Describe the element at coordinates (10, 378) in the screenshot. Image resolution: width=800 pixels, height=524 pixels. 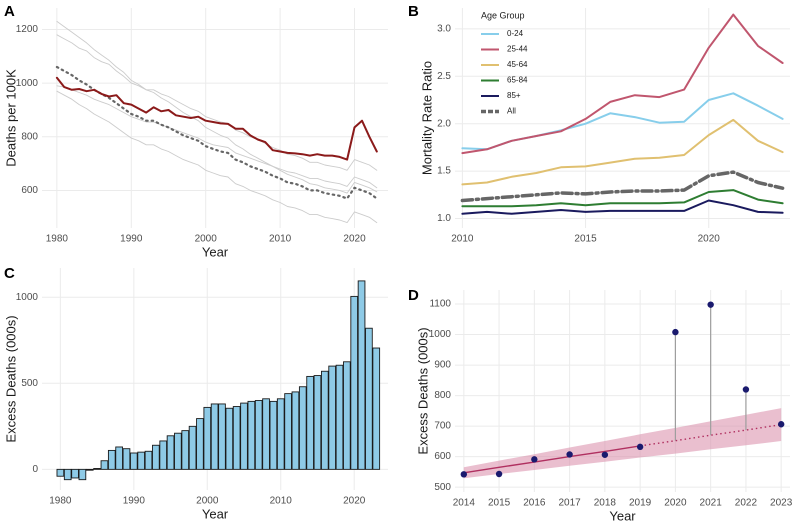
I see `y-axis-title: Excess Deaths (000s)` at that location.